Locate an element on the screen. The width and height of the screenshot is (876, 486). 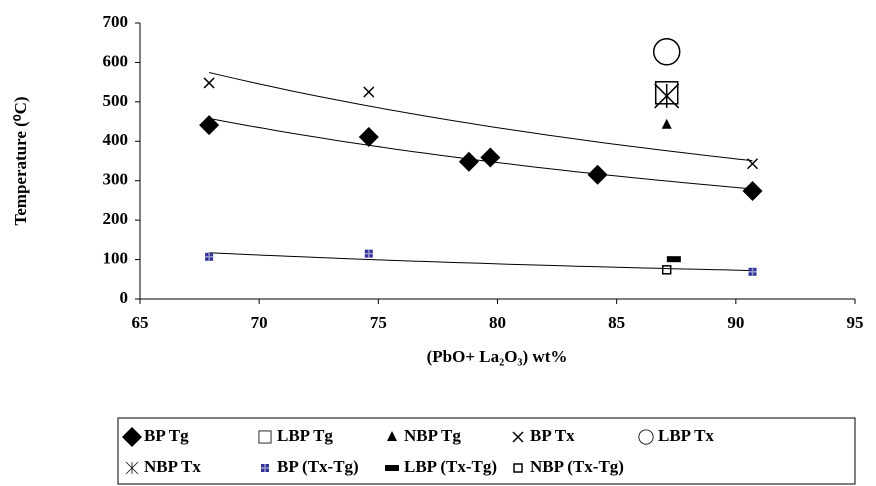
x-tick-label: 80 is located at coordinates (497, 322).